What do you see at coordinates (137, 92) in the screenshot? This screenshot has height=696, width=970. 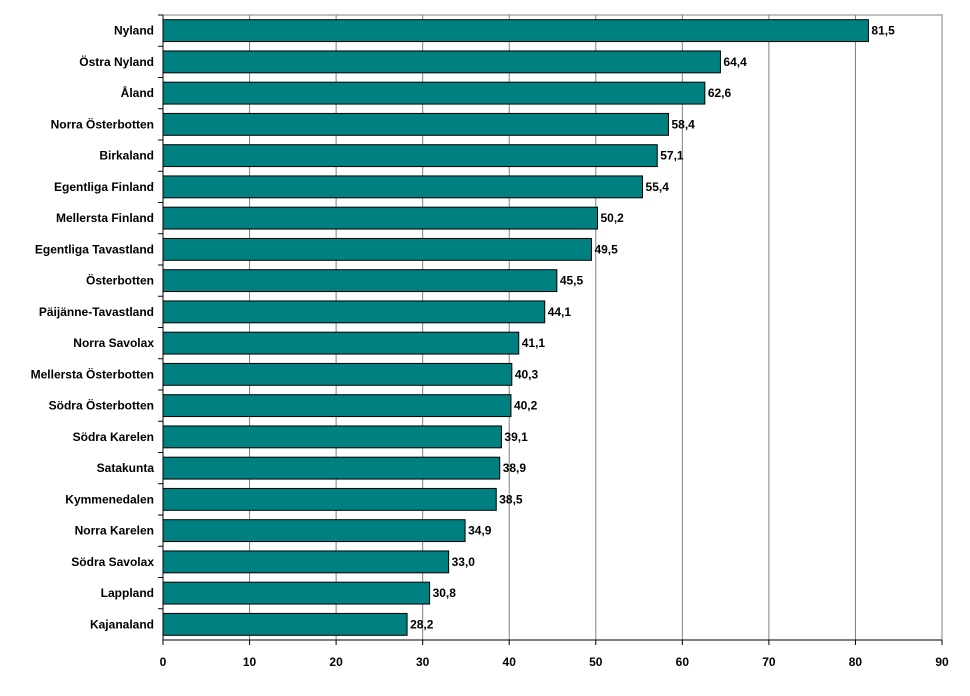 I see `category-label: Åland` at bounding box center [137, 92].